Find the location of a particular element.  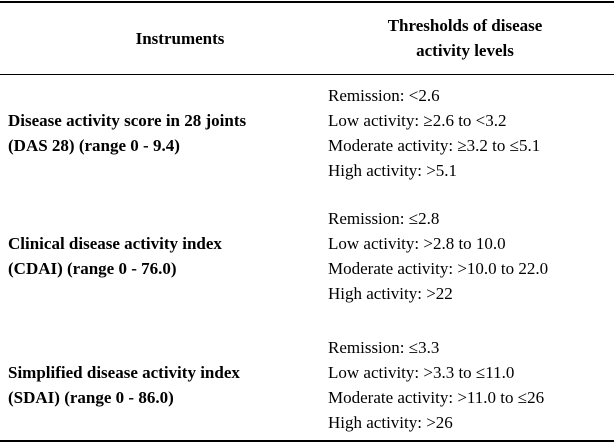

threshold-line: Moderate activity: >10.0 to 22.0 is located at coordinates (438, 268).